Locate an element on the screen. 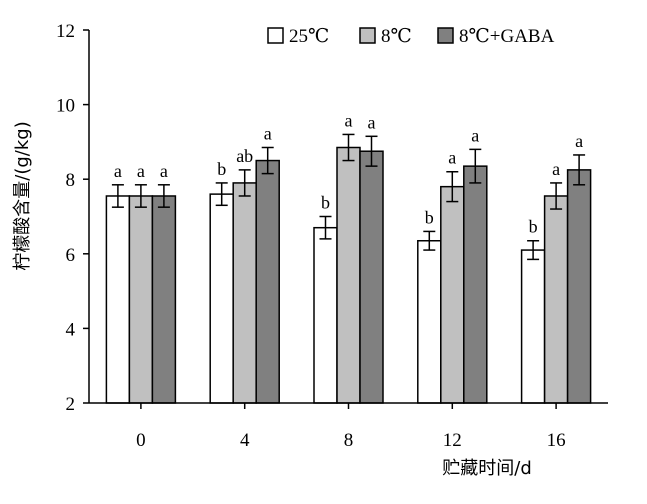 Image resolution: width=647 pixels, height=504 pixels. x-tick-label: 4 is located at coordinates (245, 440).